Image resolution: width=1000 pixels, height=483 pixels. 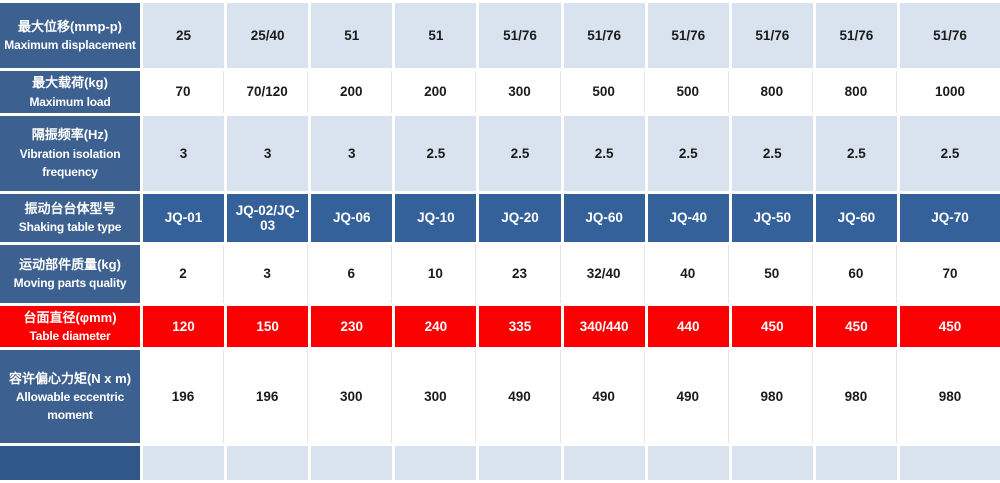 What do you see at coordinates (688, 153) in the screenshot?
I see `cell-vibration-isolation-frequency-col7: 2.5` at bounding box center [688, 153].